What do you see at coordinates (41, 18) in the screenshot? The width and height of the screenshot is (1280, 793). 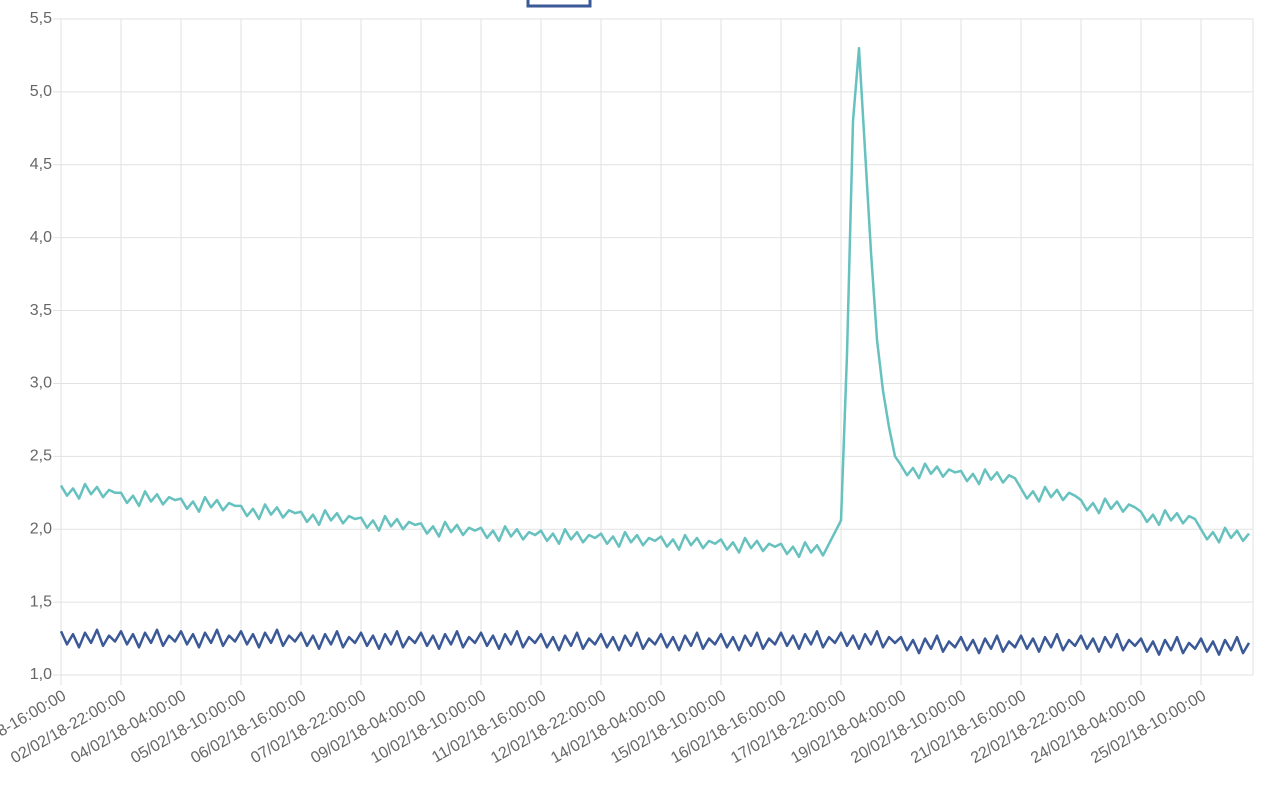 I see `y-tick-label: 5,5` at bounding box center [41, 18].